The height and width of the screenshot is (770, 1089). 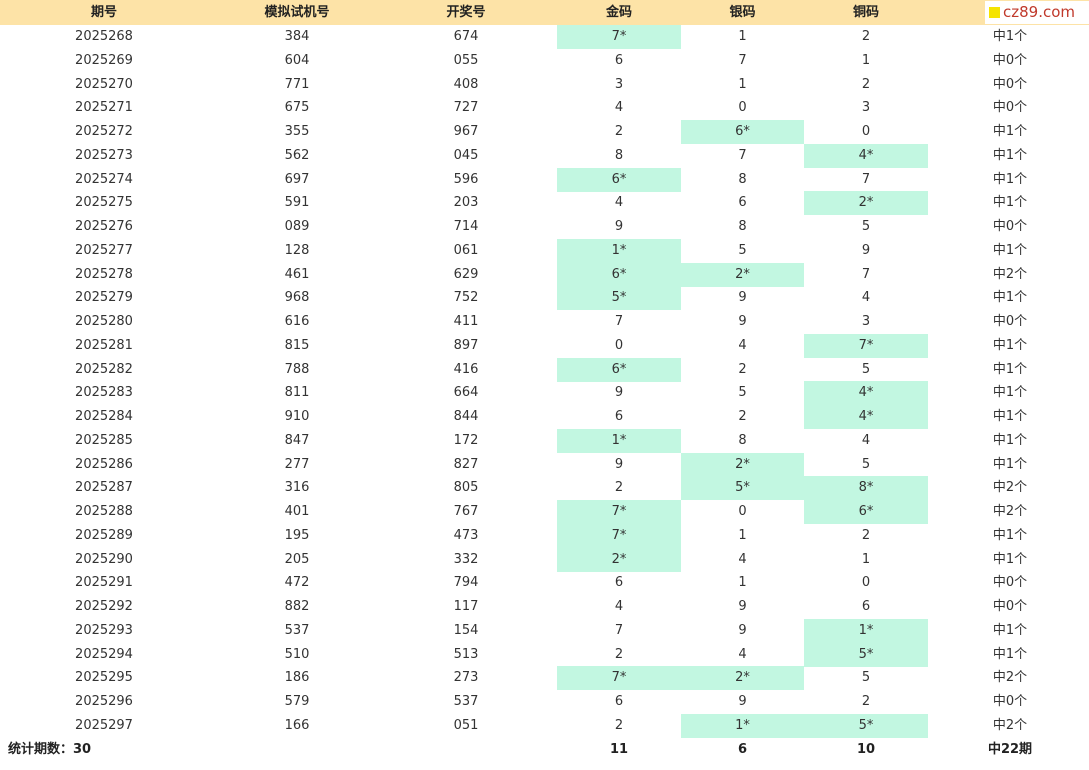 I want to click on table-cell: 2025297, so click(x=104, y=725).